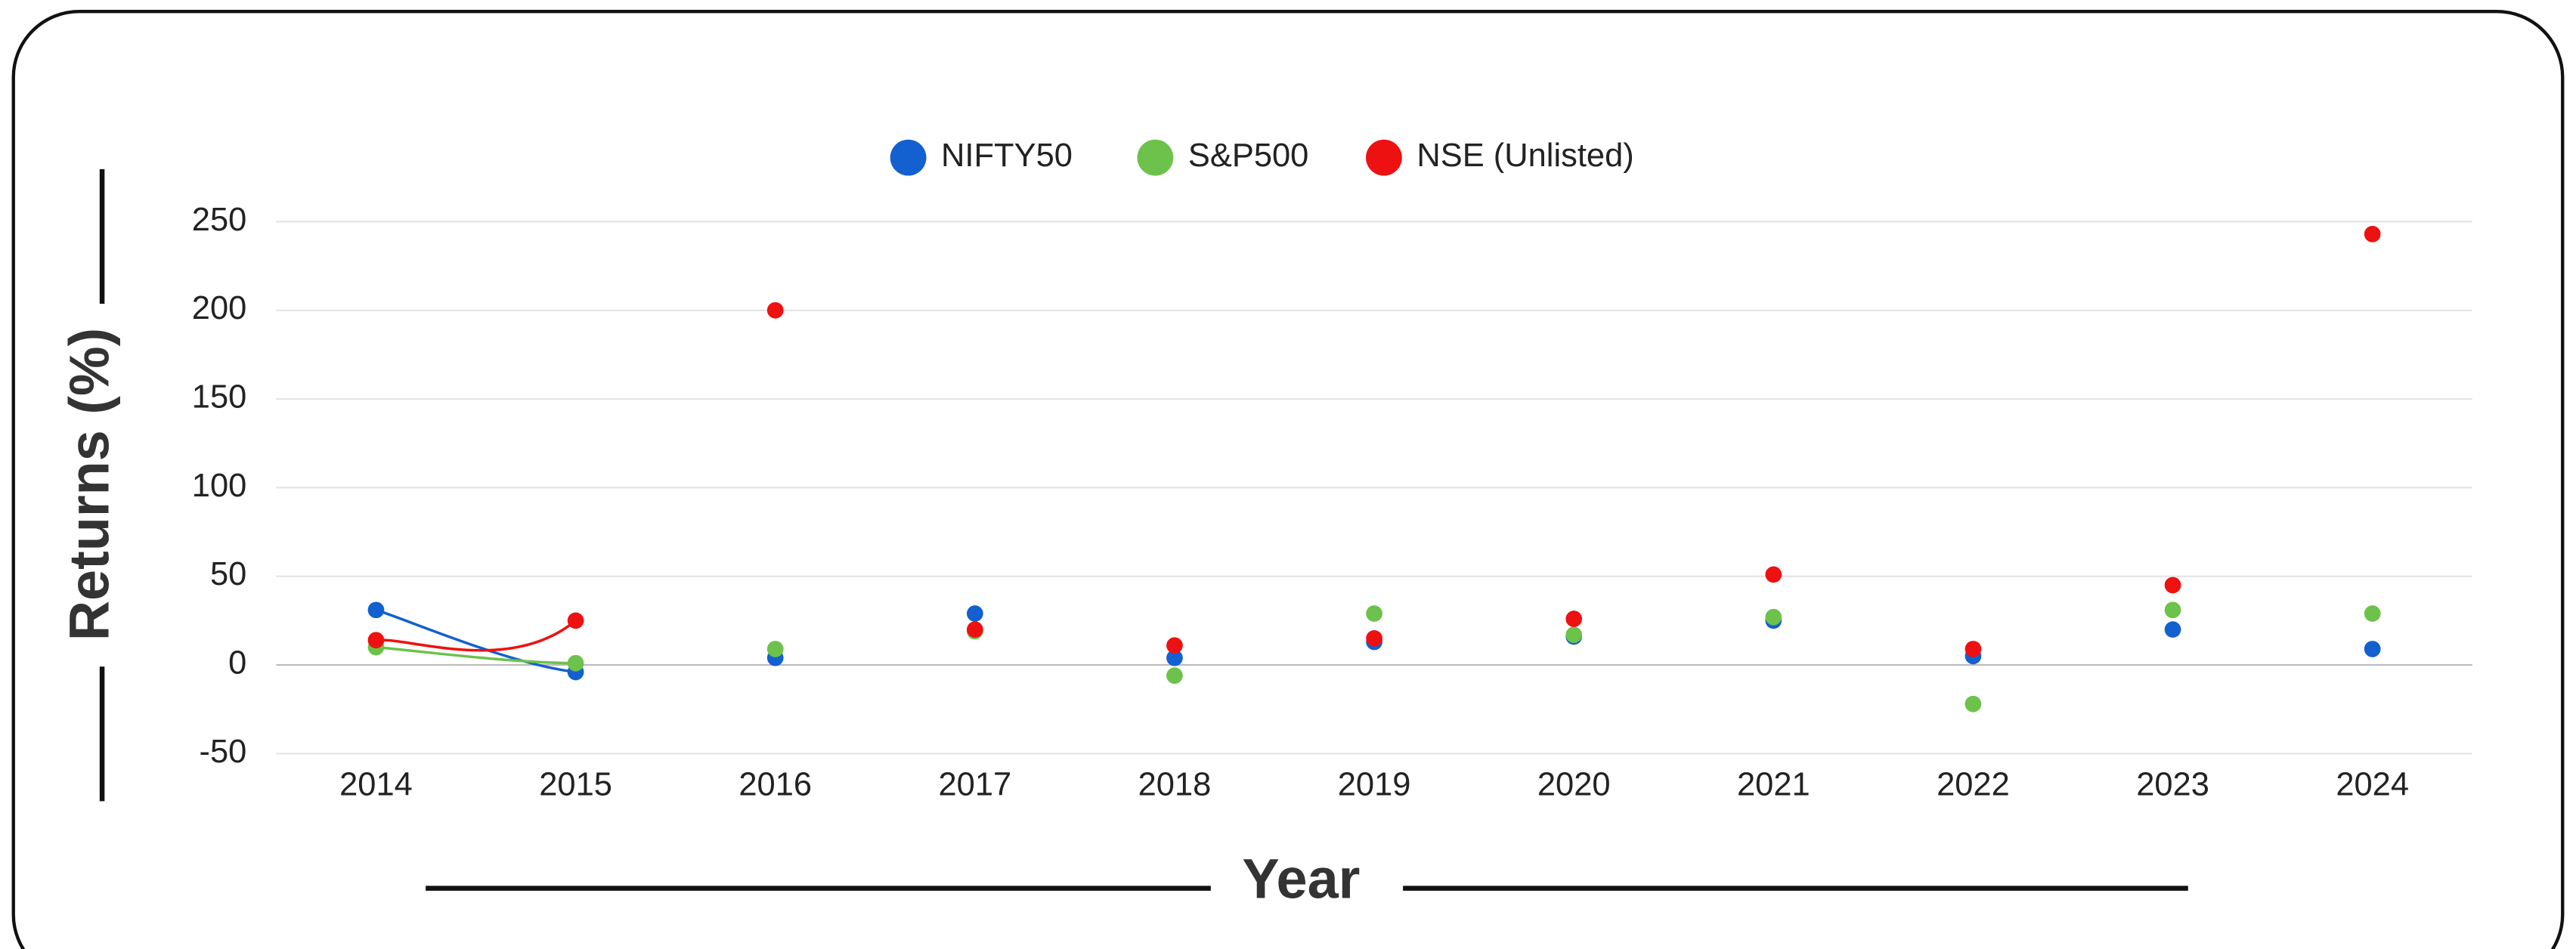 The image size is (2576, 949). What do you see at coordinates (376, 784) in the screenshot?
I see `x-tick-label: 2014` at bounding box center [376, 784].